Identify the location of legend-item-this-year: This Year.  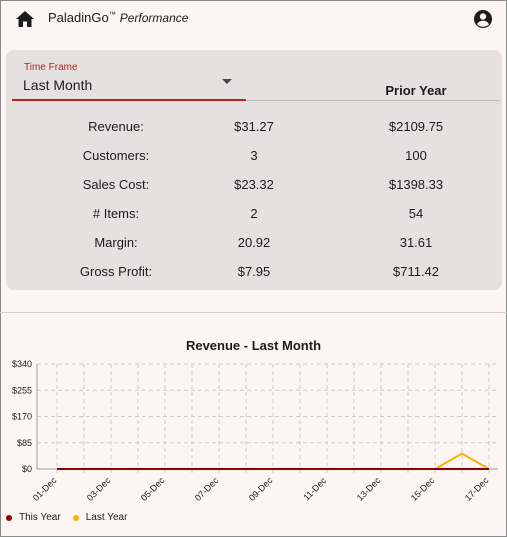
(33, 517).